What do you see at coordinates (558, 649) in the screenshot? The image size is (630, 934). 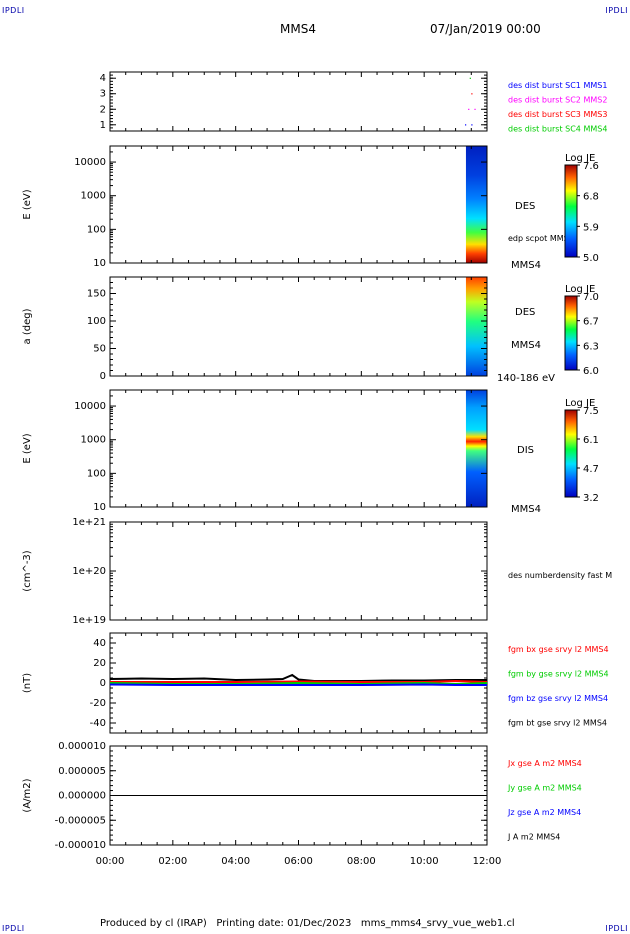 I see `panel-magnetic-field-legend-item: fgm bx gse srvy l2 MMS4` at bounding box center [558, 649].